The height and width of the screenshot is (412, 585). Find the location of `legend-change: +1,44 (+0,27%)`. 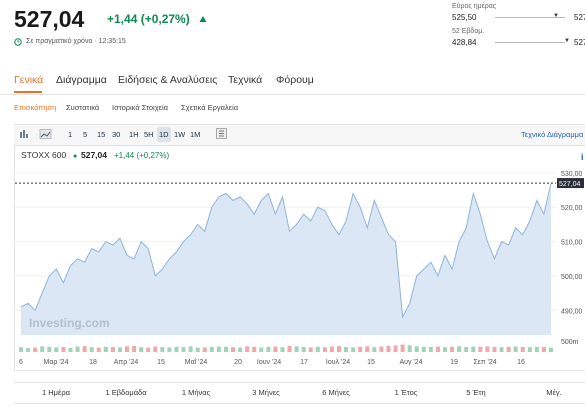

legend-change: +1,44 (+0,27%) is located at coordinates (141, 155).